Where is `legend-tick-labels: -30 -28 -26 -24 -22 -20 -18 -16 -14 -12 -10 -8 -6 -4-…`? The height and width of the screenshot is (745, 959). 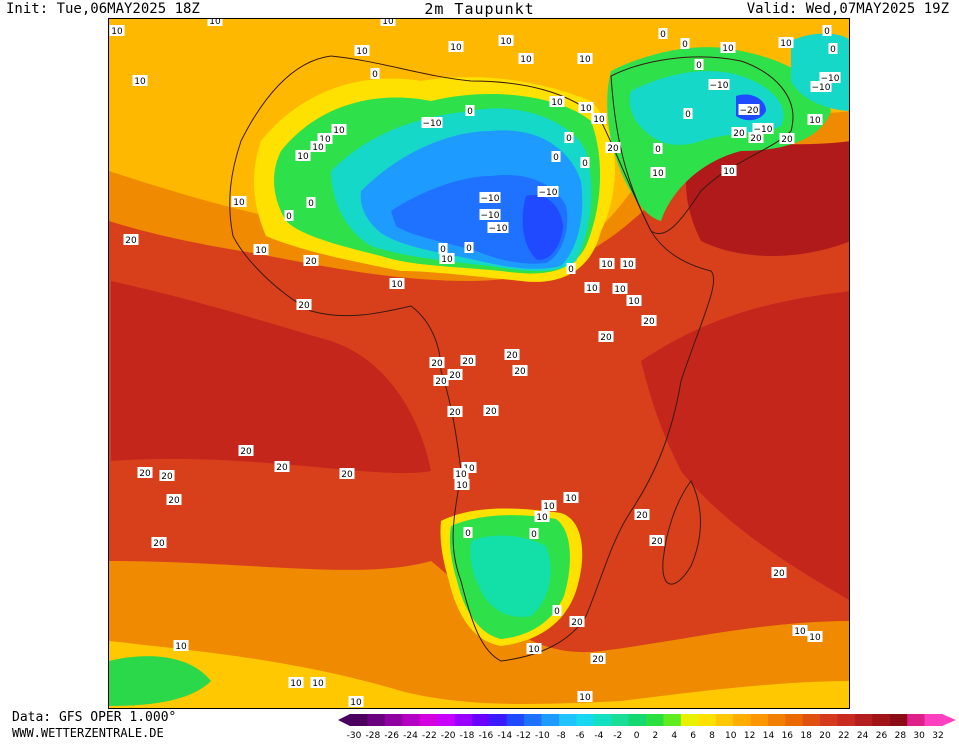 legend-tick-labels: -30 -28 -26 -24 -22 -20 -18 -16 -14 -12 -10 -8 -6 -4-… is located at coordinates (645, 736).